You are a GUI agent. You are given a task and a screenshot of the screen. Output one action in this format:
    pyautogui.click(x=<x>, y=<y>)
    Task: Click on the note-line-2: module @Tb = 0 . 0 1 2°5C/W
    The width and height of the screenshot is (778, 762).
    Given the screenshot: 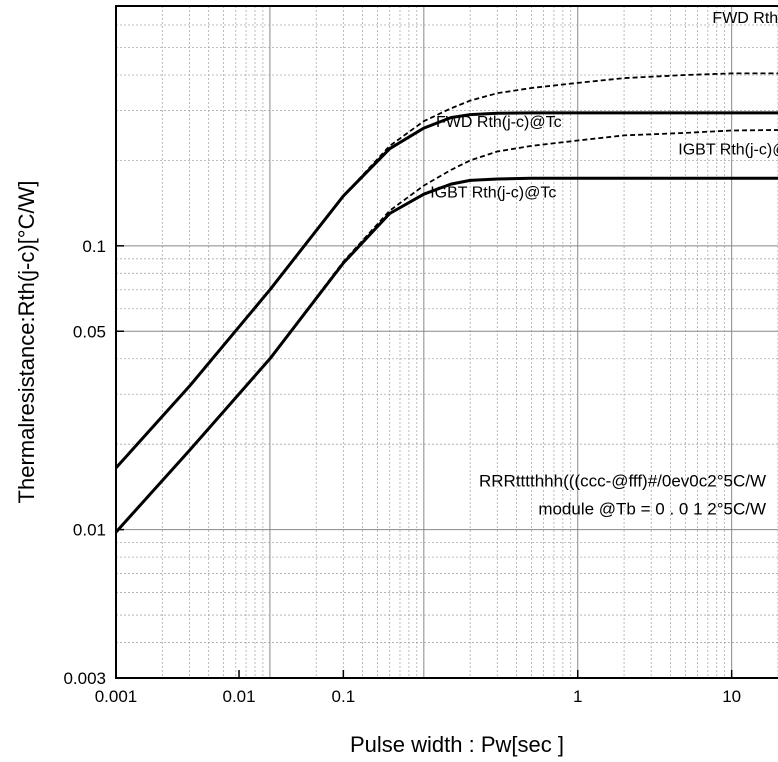 What is the action you would take?
    pyautogui.click(x=652, y=509)
    